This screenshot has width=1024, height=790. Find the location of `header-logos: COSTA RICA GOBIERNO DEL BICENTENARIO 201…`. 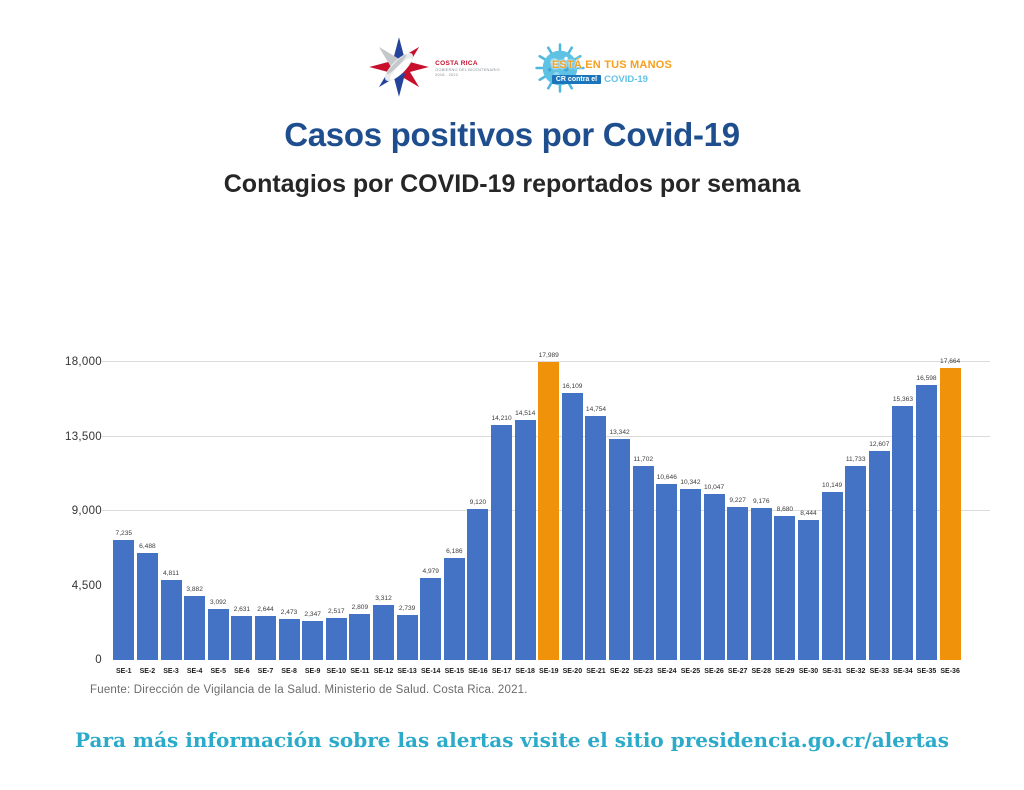

header-logos: COSTA RICA GOBIERNO DEL BICENTENARIO 201… is located at coordinates (512, 69).